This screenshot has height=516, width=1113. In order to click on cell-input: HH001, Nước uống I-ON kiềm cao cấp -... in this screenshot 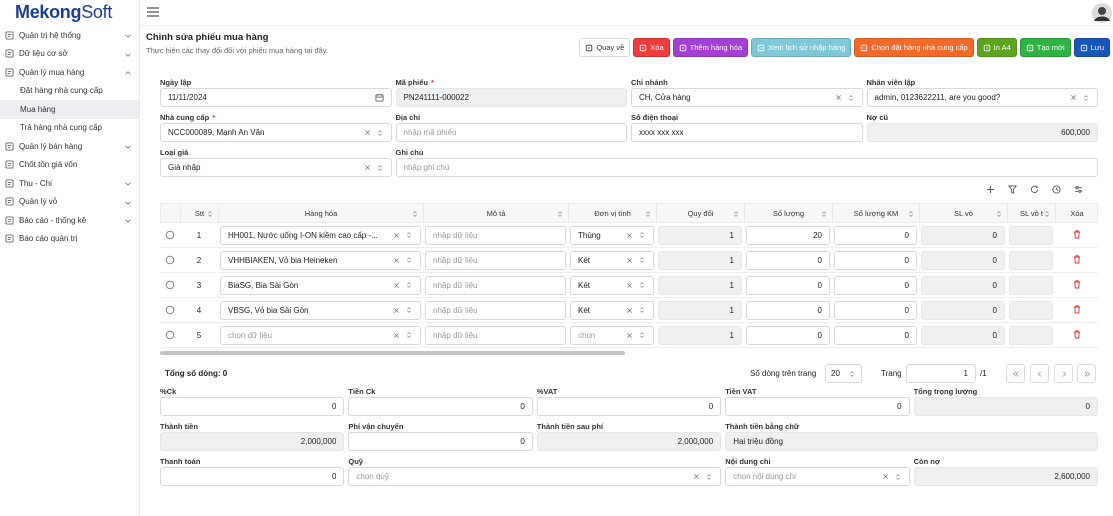, I will do `click(320, 235)`.